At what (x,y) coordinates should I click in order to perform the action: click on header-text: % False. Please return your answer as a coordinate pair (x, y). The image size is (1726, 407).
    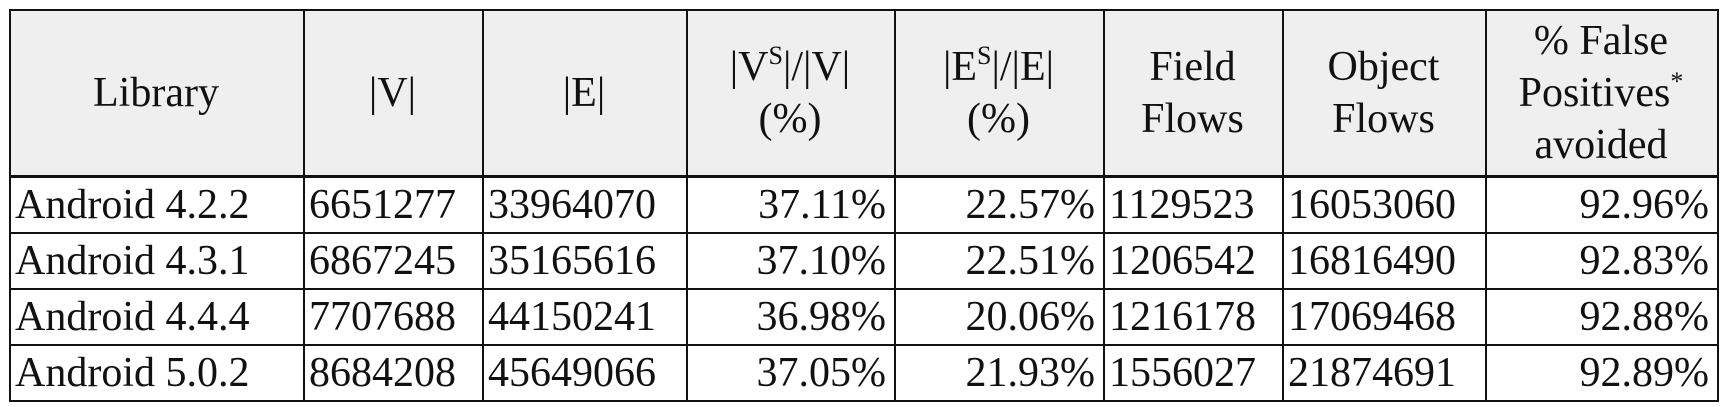
    Looking at the image, I should click on (1601, 41).